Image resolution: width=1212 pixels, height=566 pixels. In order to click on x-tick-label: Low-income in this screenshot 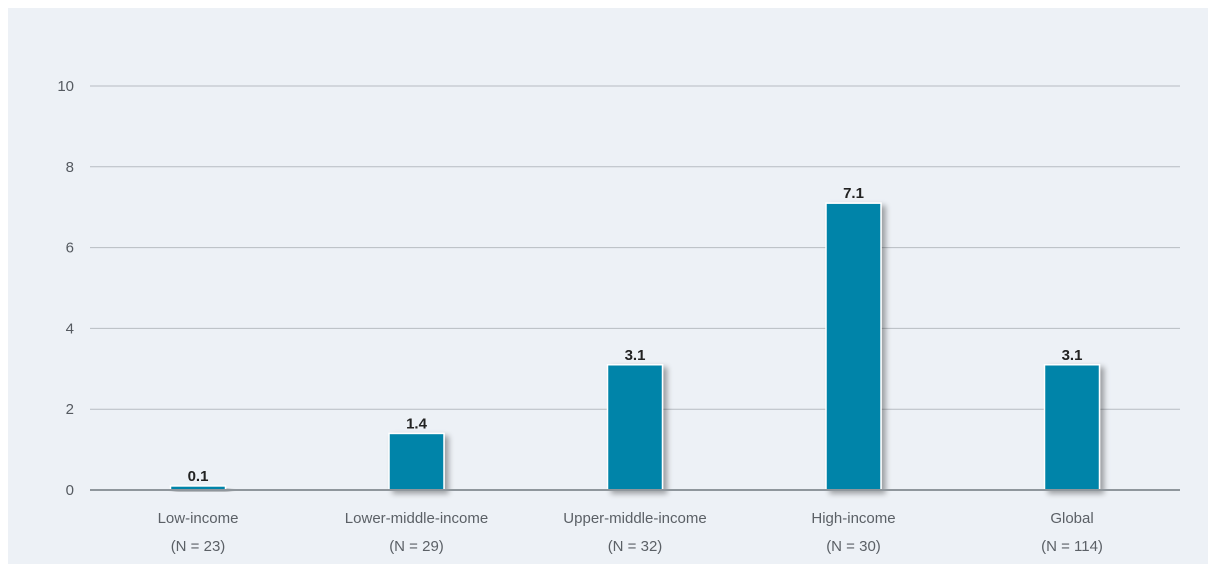, I will do `click(198, 518)`.